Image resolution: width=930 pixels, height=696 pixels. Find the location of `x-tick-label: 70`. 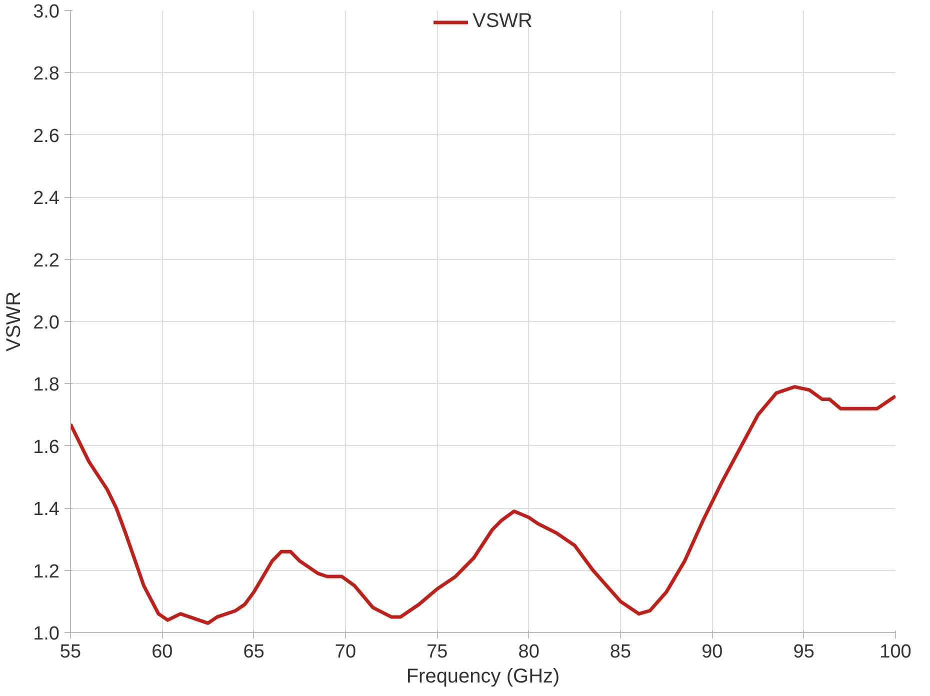

x-tick-label: 70 is located at coordinates (345, 652).